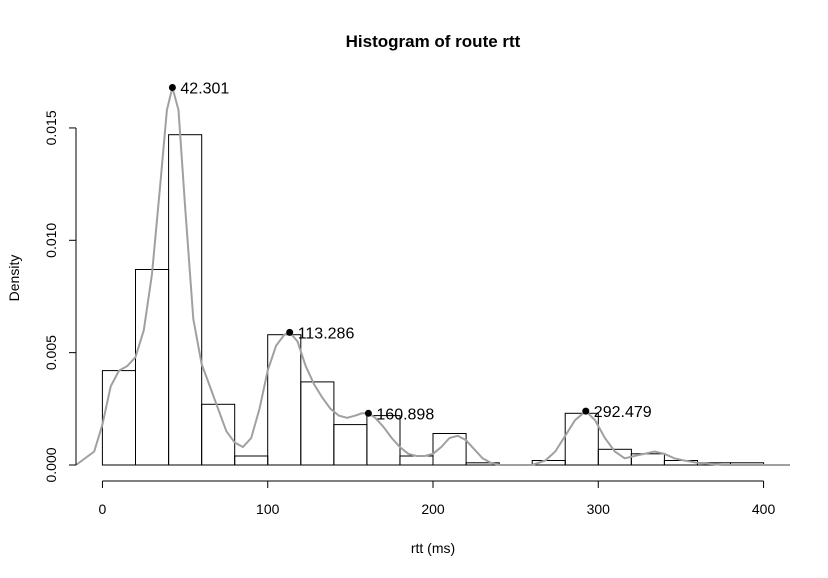 This screenshot has height=578, width=828. I want to click on x-tick-label-4: 400, so click(764, 509).